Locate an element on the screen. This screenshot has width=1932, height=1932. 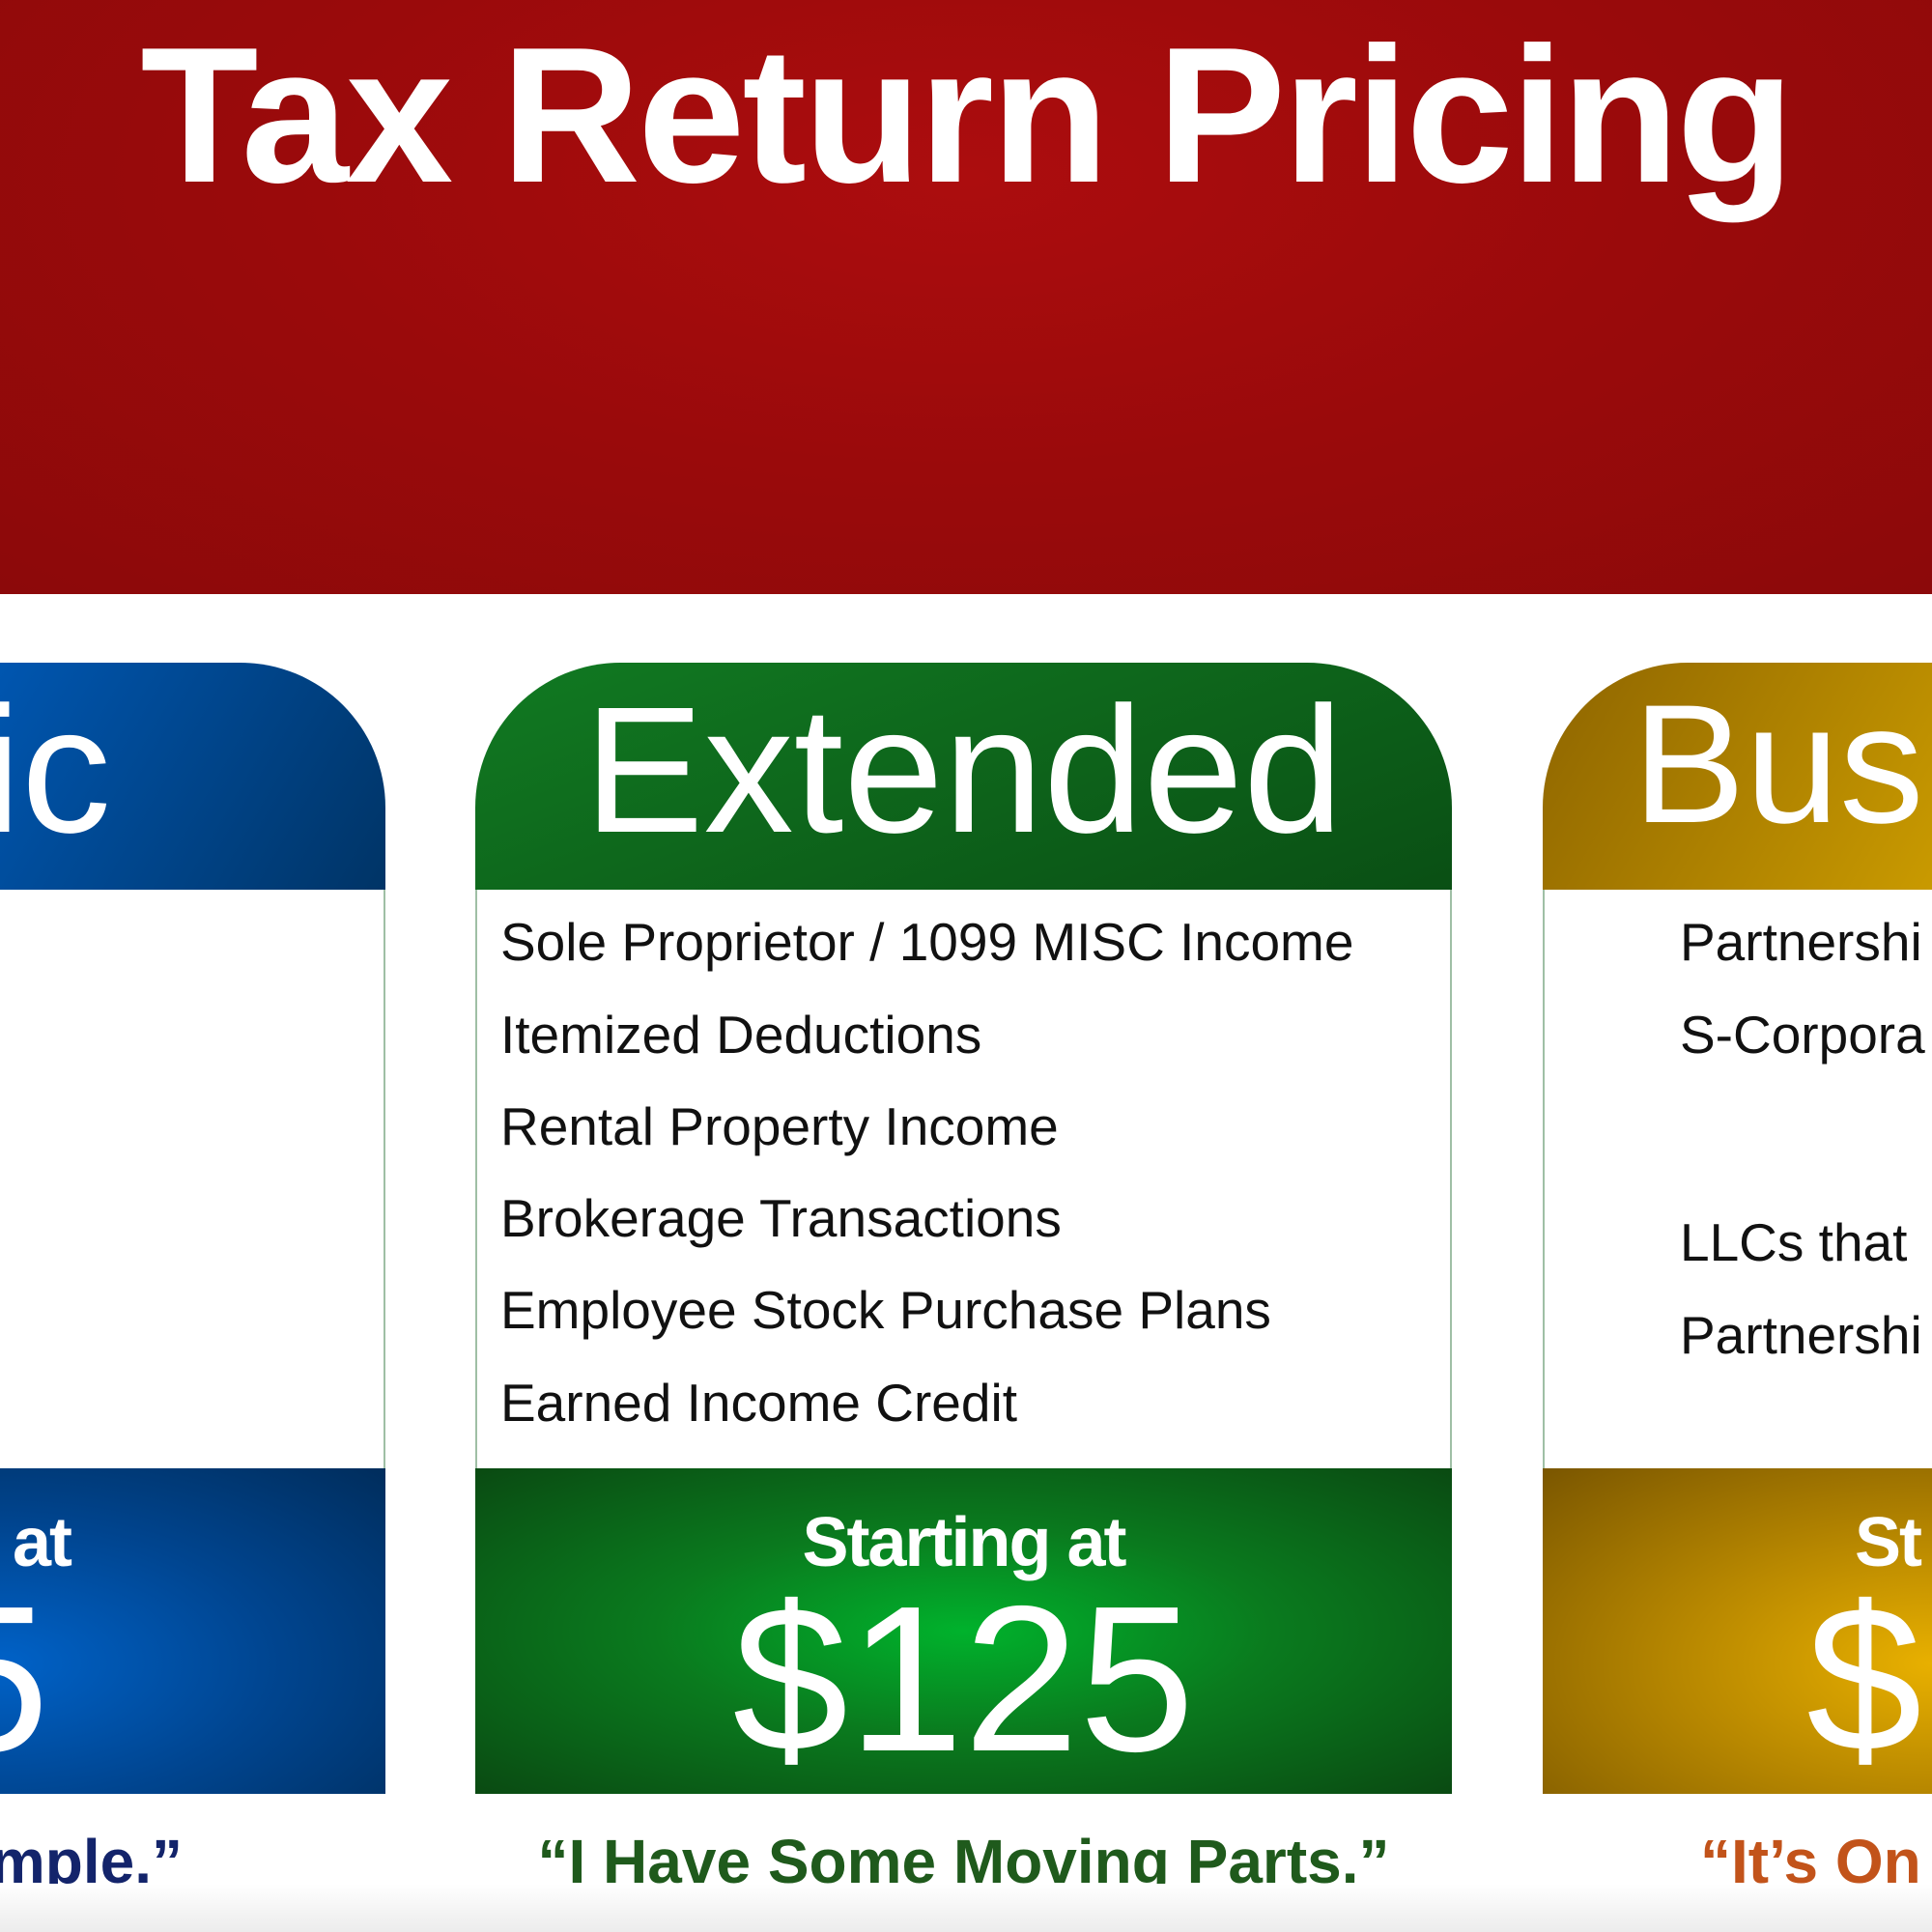
feature-item: Brokerage Transactions is located at coordinates (781, 1218).